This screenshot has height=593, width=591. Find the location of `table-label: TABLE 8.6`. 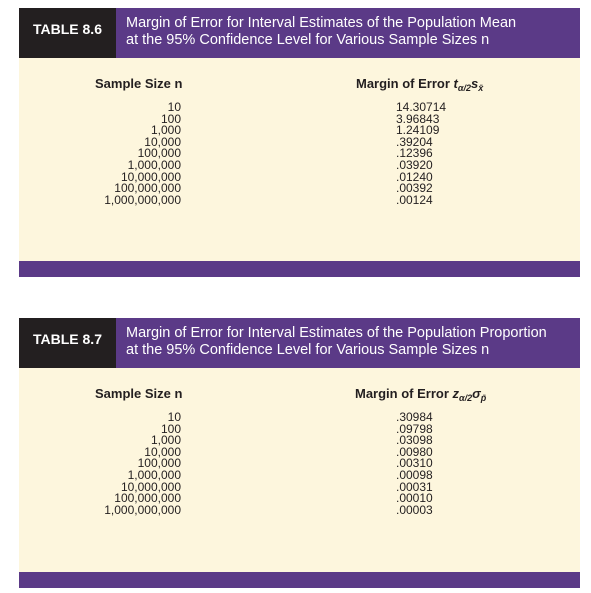

table-label: TABLE 8.6 is located at coordinates (67, 33).